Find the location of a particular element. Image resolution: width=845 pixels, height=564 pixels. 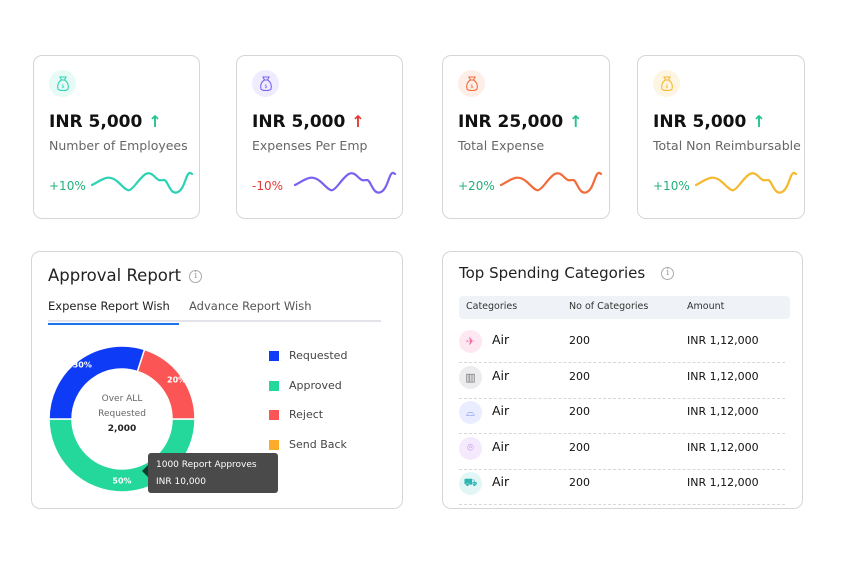

kpi-label: Total Expense is located at coordinates (501, 145).